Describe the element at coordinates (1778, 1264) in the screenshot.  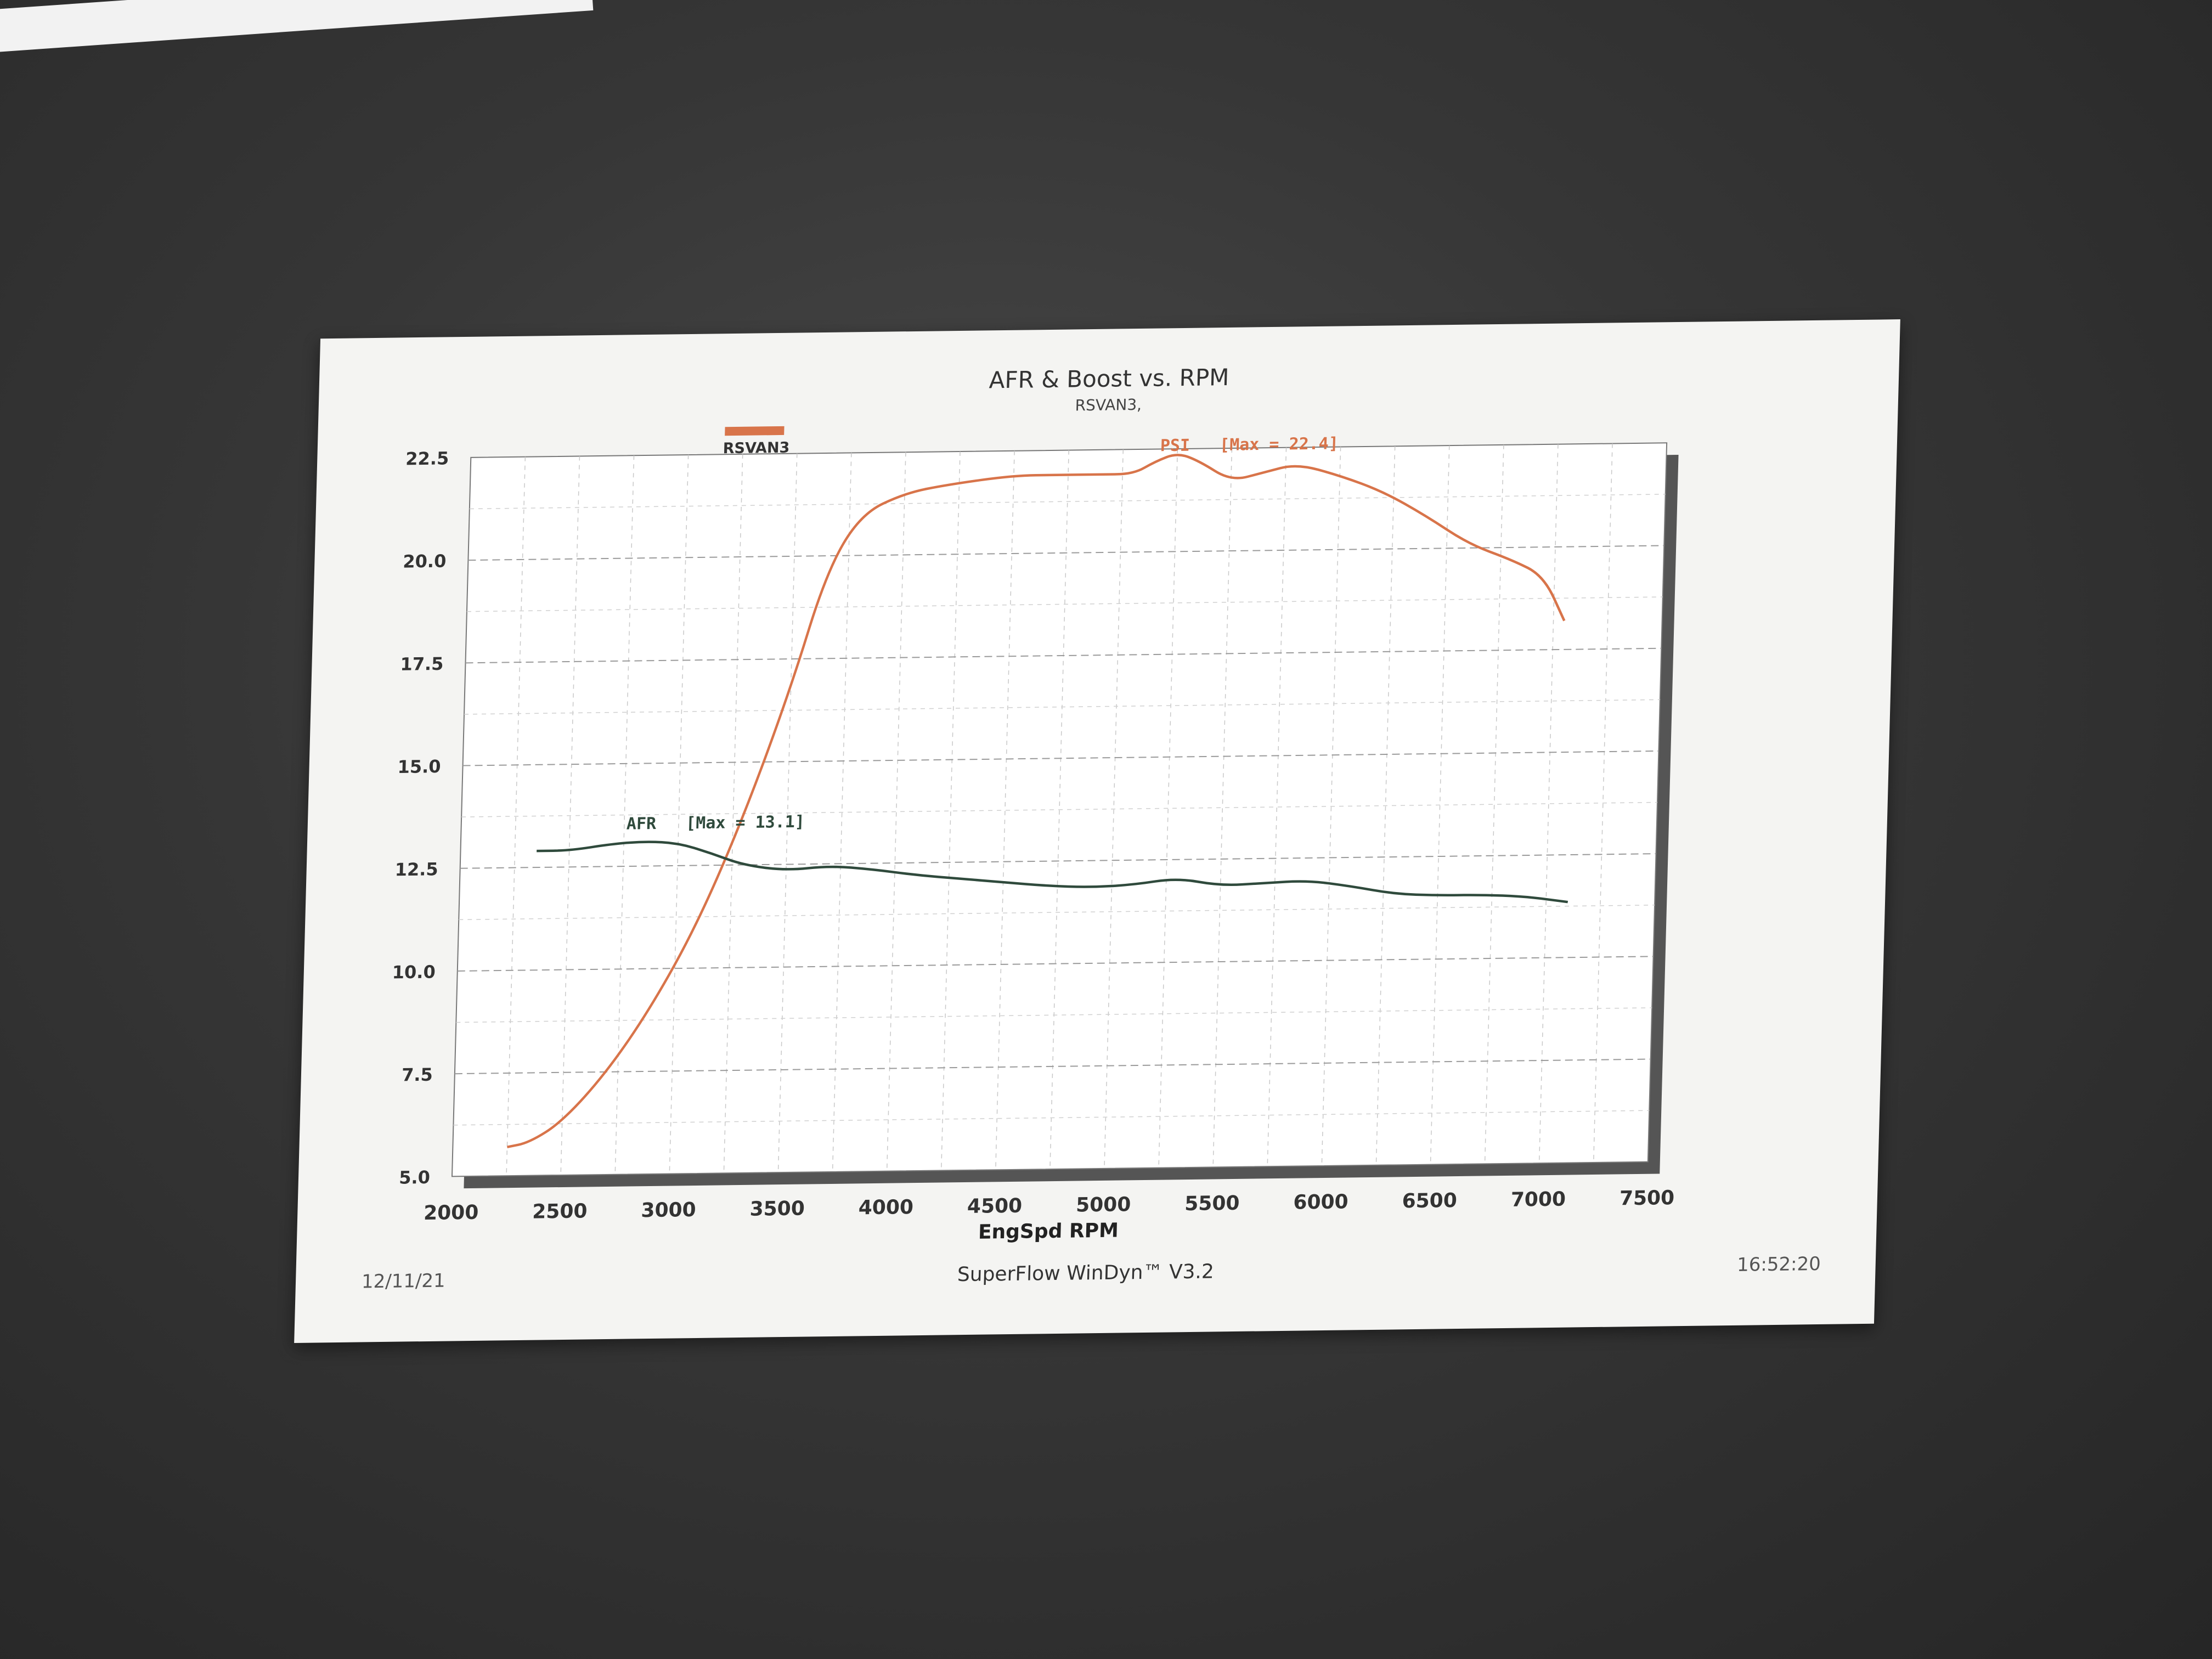
I see `footer-time: 16:52:20` at that location.